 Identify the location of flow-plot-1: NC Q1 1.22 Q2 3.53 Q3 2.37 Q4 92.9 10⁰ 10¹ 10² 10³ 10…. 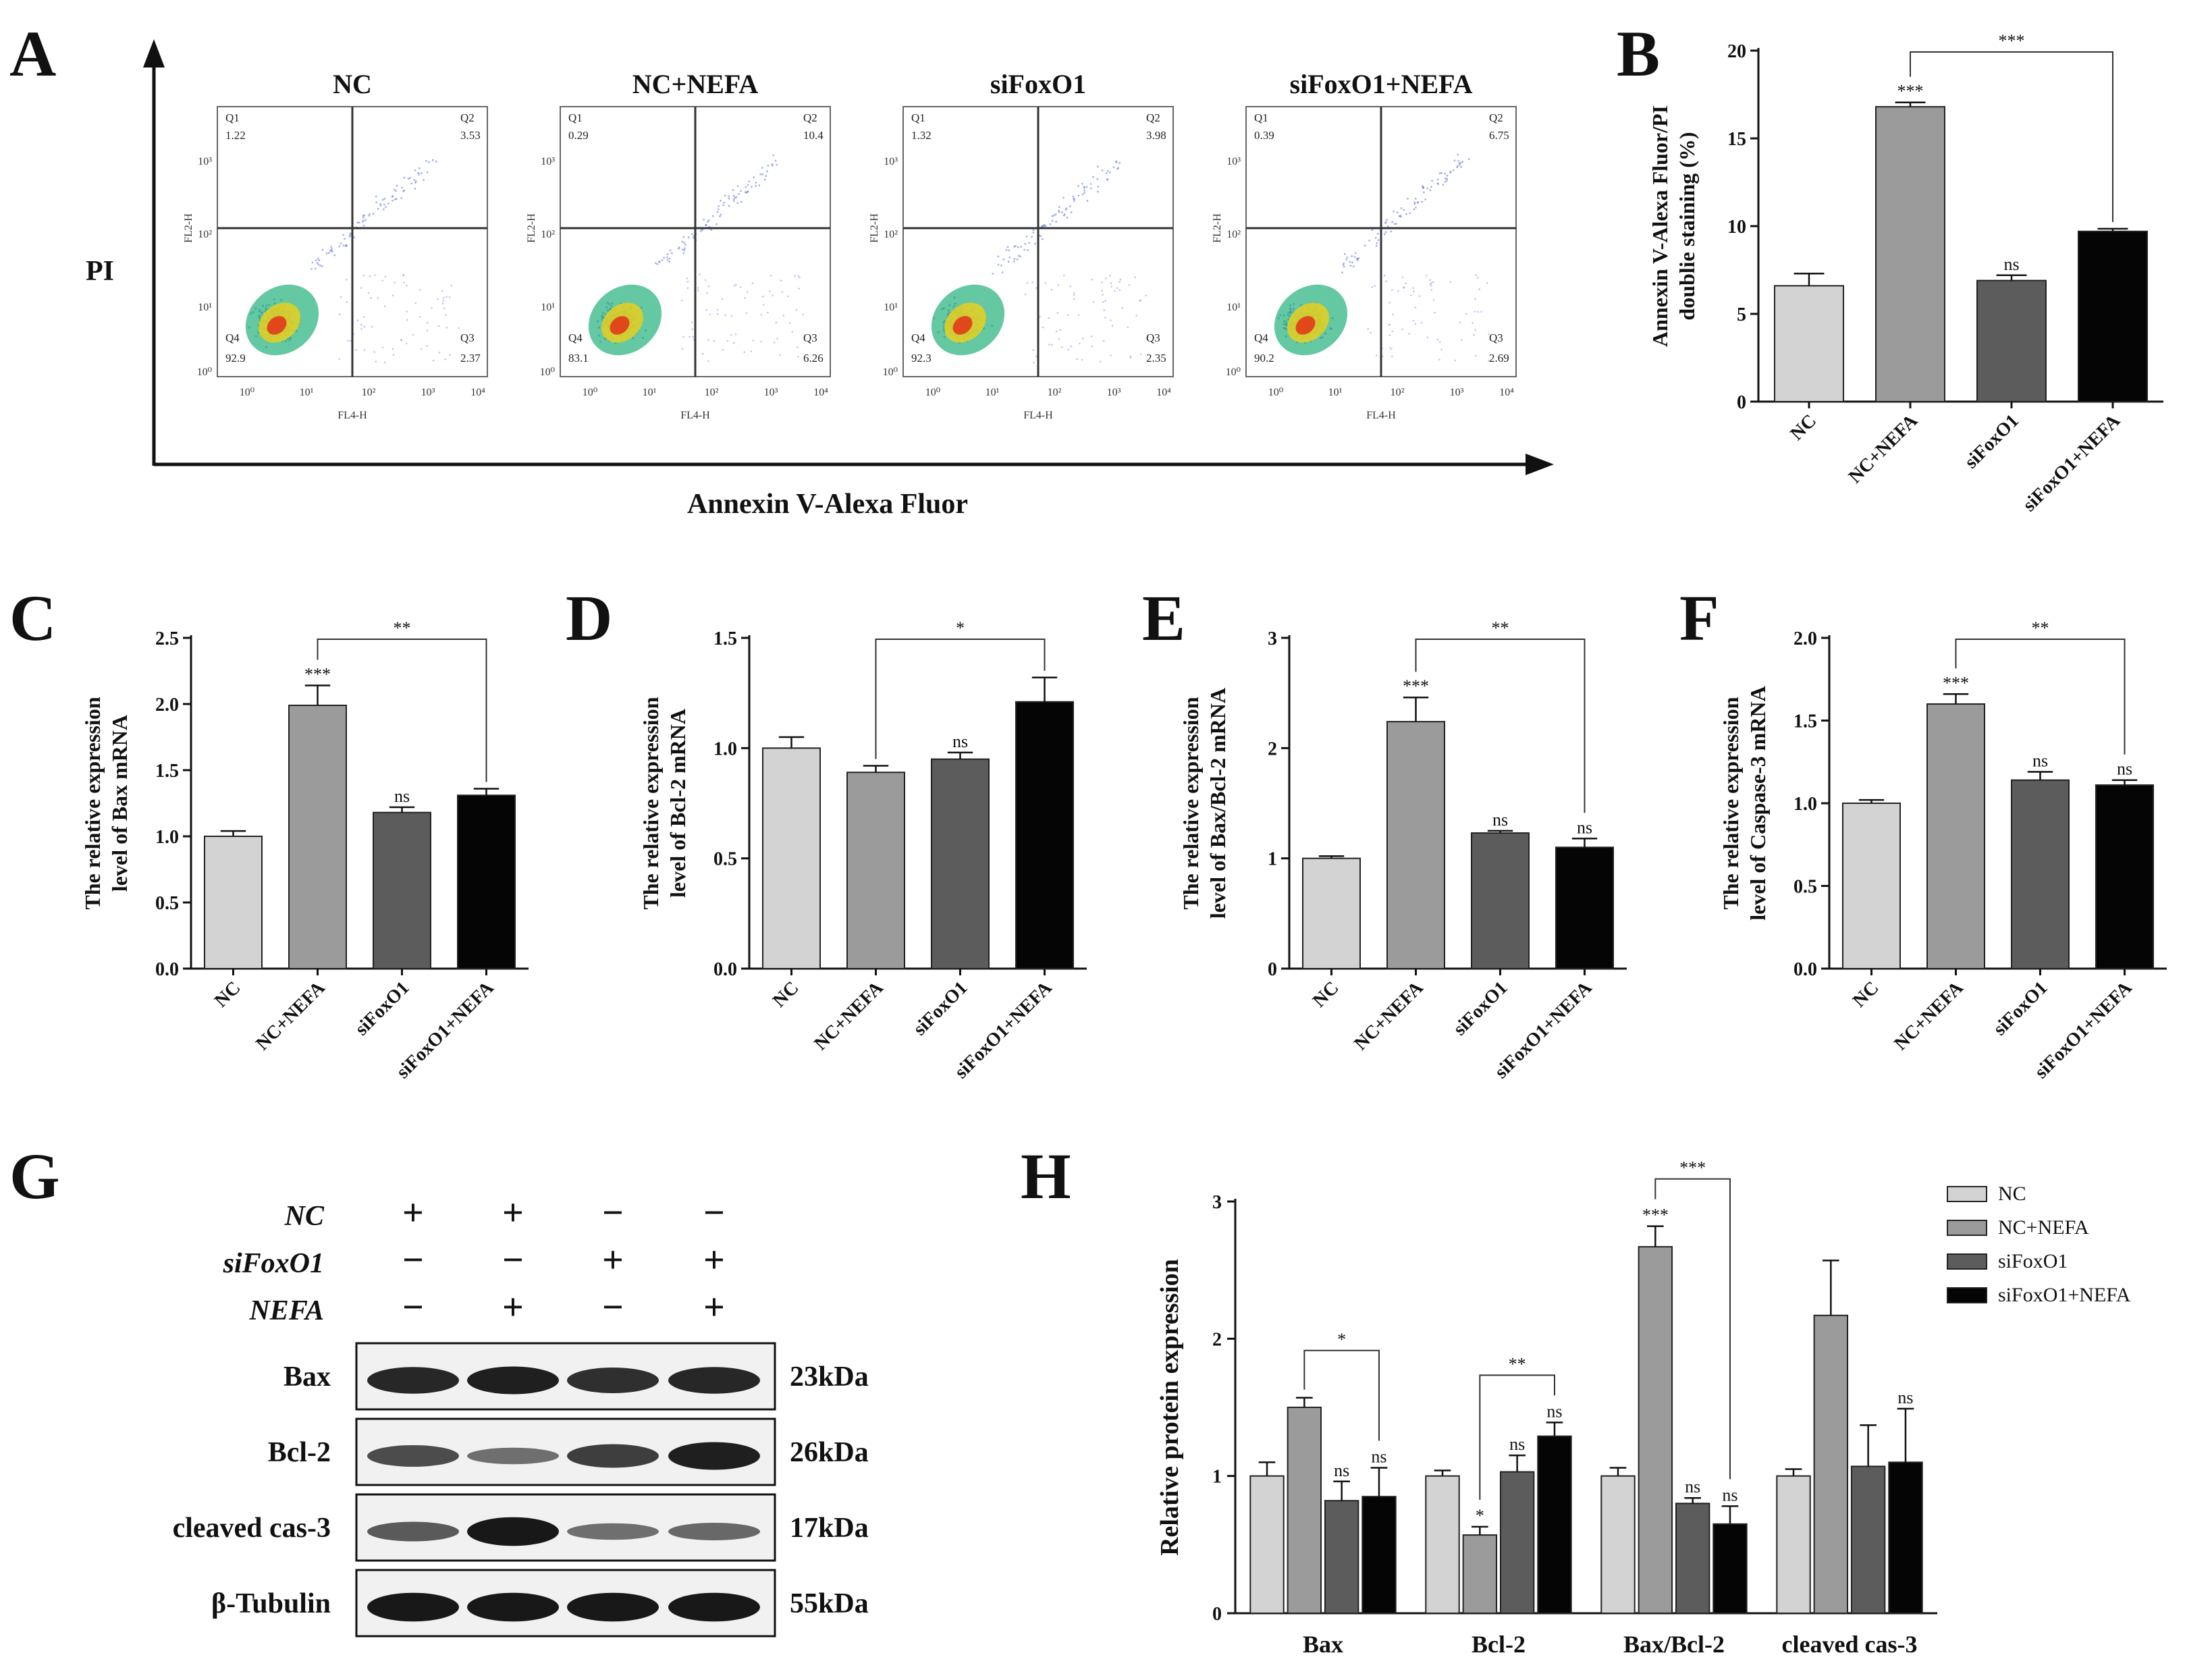
(335, 245).